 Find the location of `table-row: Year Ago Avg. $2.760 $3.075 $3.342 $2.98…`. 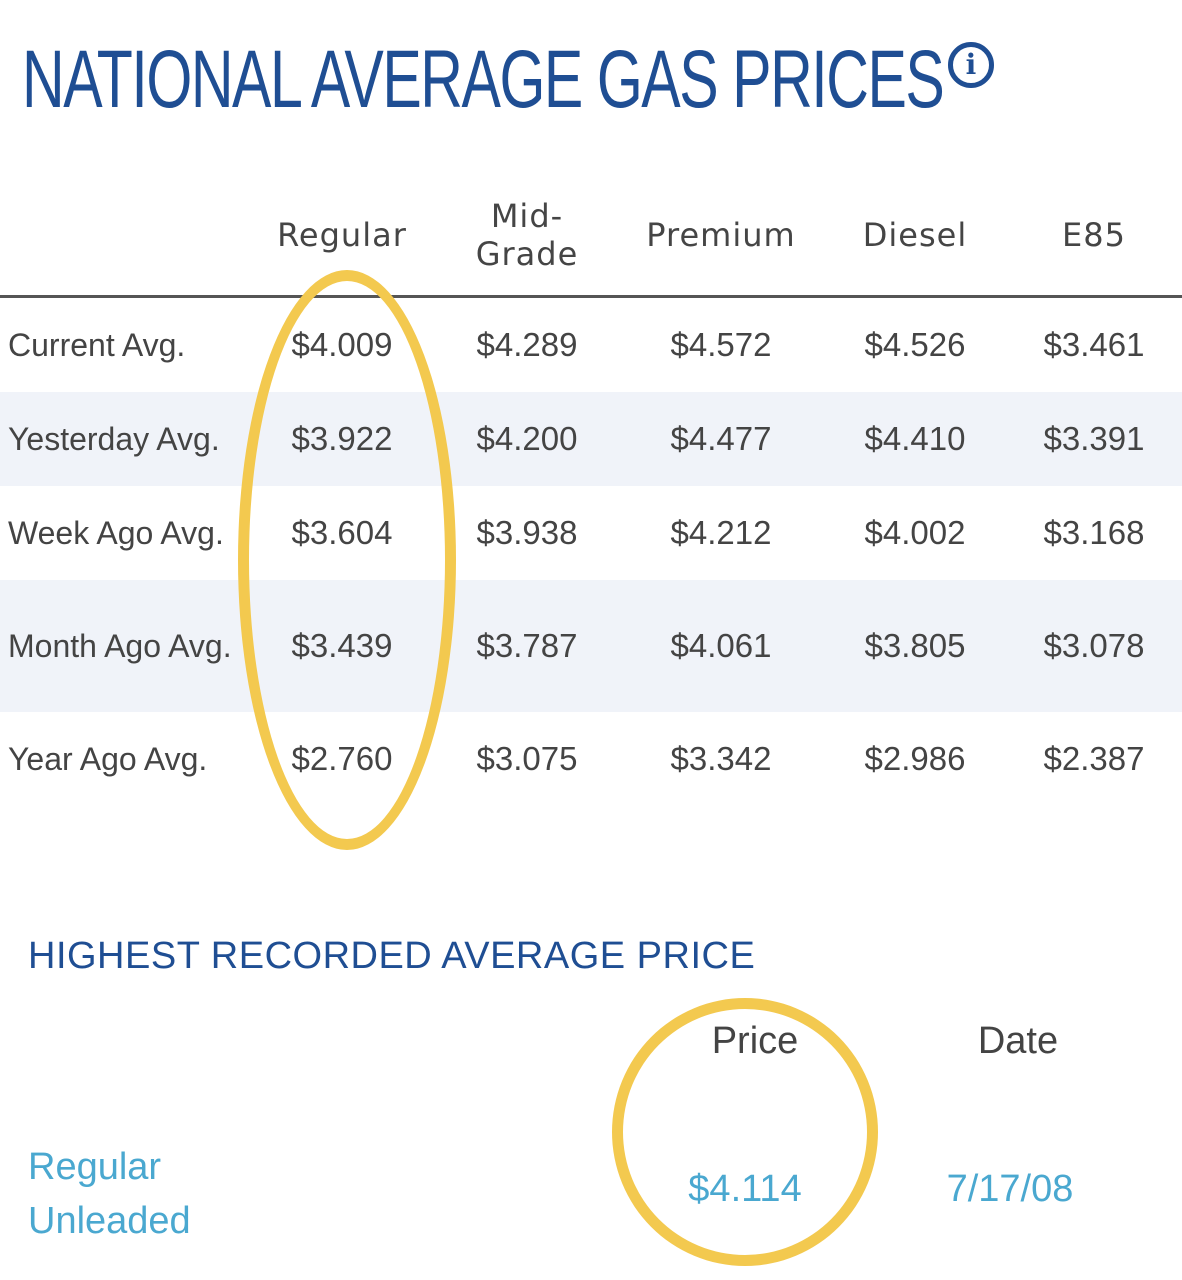

table-row: Year Ago Avg. $2.760 $3.075 $3.342 $2.98… is located at coordinates (591, 759).